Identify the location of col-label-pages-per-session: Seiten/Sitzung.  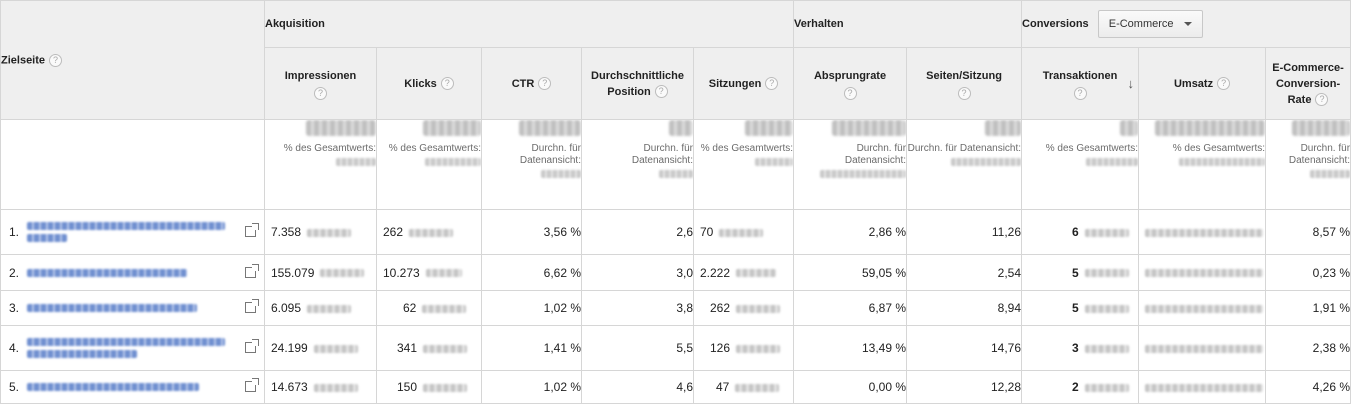
(964, 75).